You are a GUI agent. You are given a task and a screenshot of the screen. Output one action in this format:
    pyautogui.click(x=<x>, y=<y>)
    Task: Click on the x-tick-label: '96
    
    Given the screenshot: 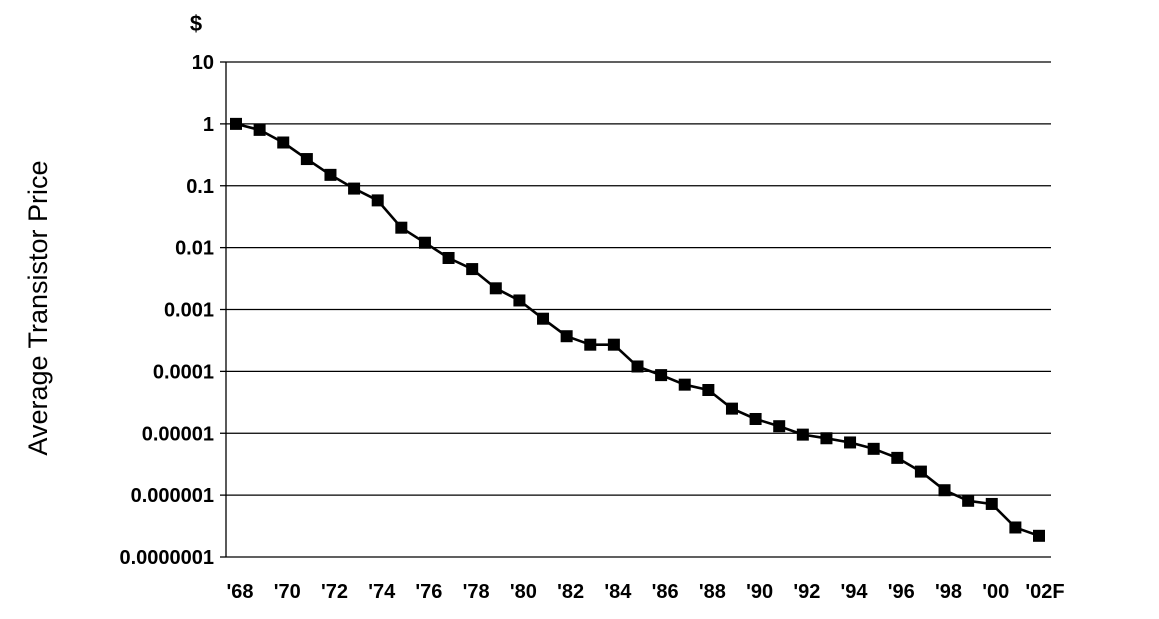 What is the action you would take?
    pyautogui.click(x=901, y=592)
    